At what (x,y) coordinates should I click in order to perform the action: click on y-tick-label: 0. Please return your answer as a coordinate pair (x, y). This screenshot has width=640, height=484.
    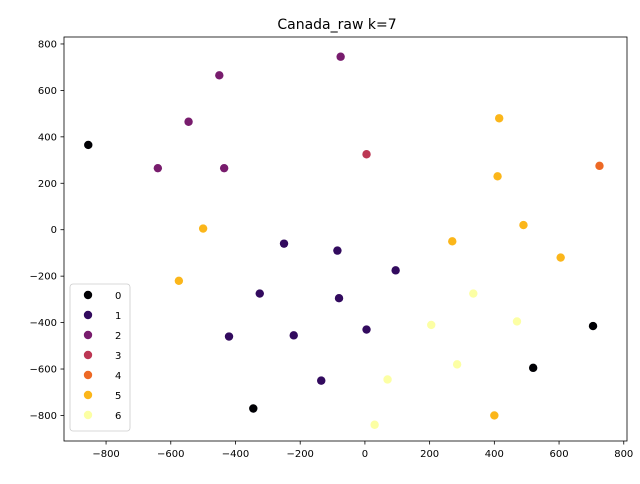
    Looking at the image, I should click on (54, 230).